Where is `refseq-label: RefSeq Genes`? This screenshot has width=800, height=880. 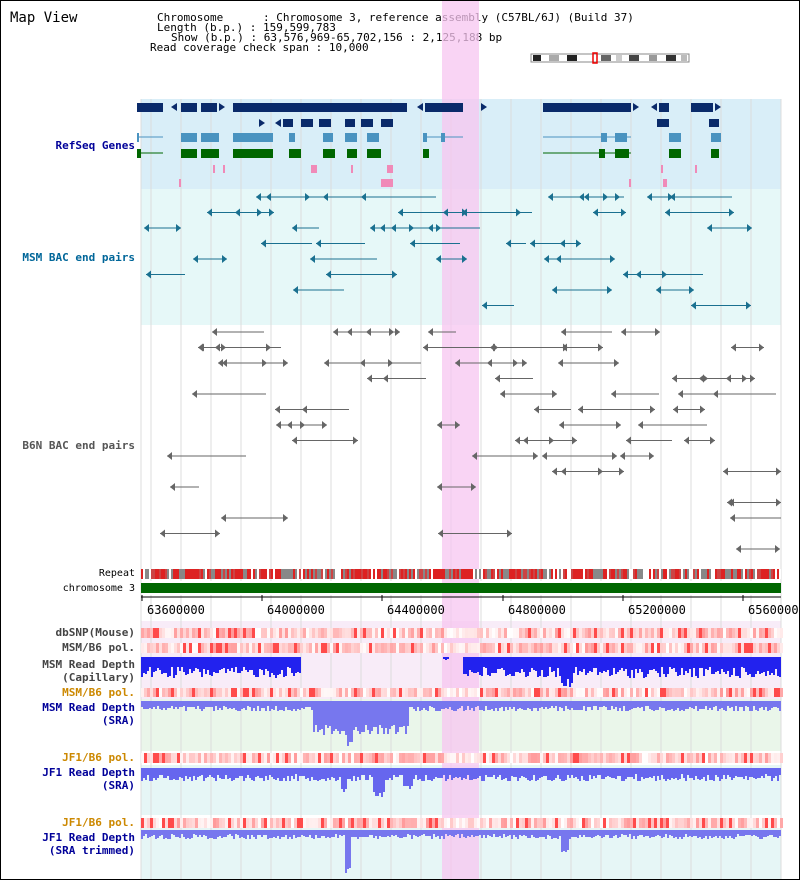
refseq-label: RefSeq Genes is located at coordinates (95, 145).